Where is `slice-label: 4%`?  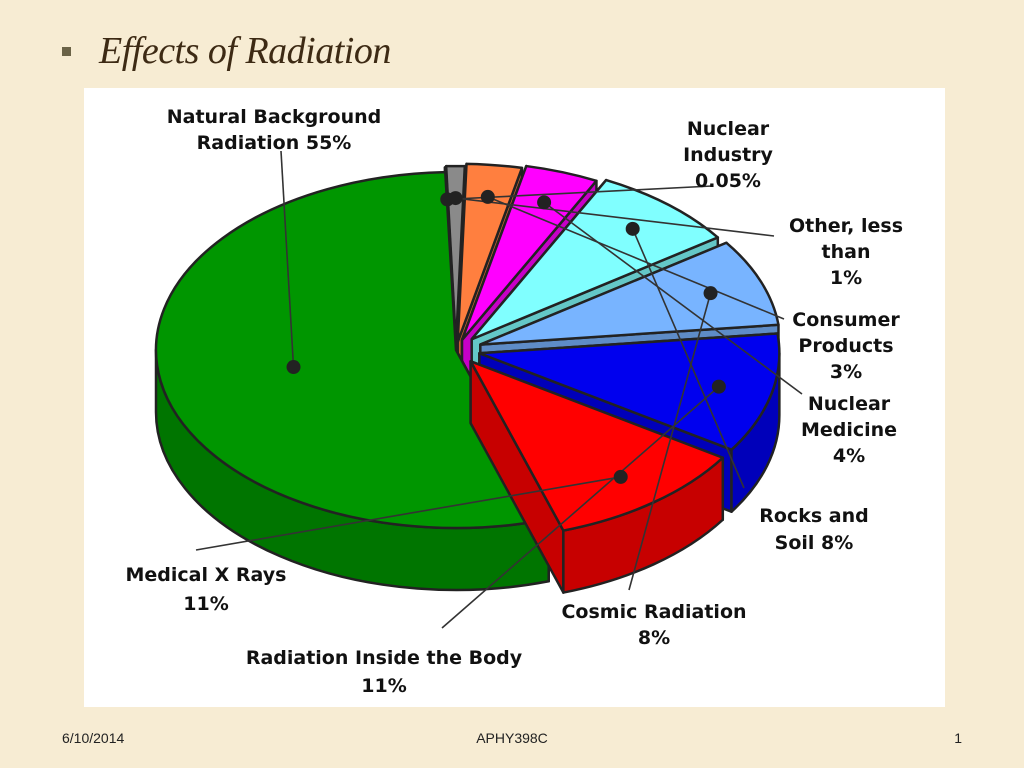 slice-label: 4% is located at coordinates (849, 456).